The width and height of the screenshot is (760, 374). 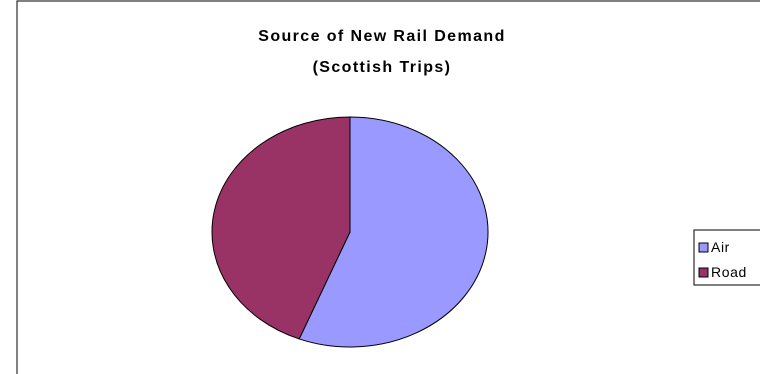 I want to click on pie-slice-road, so click(x=281, y=228).